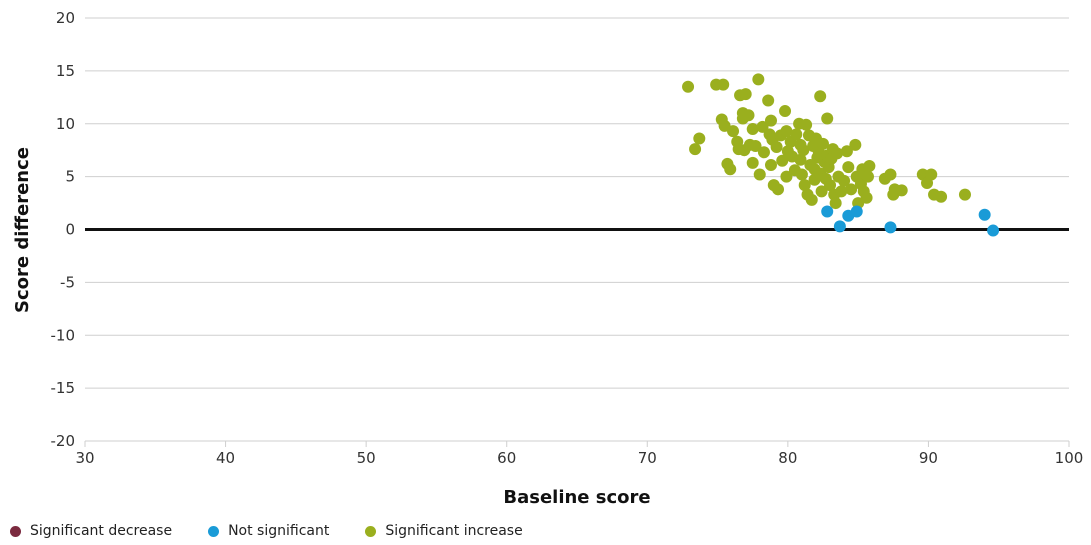  What do you see at coordinates (63, 441) in the screenshot?
I see `y-tick-label: -20` at bounding box center [63, 441].